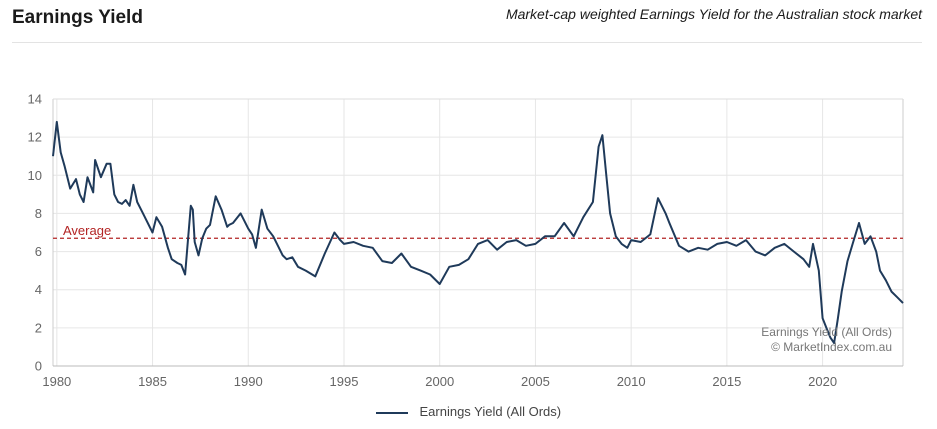  Describe the element at coordinates (38, 251) in the screenshot. I see `y-tick-label: 6` at that location.